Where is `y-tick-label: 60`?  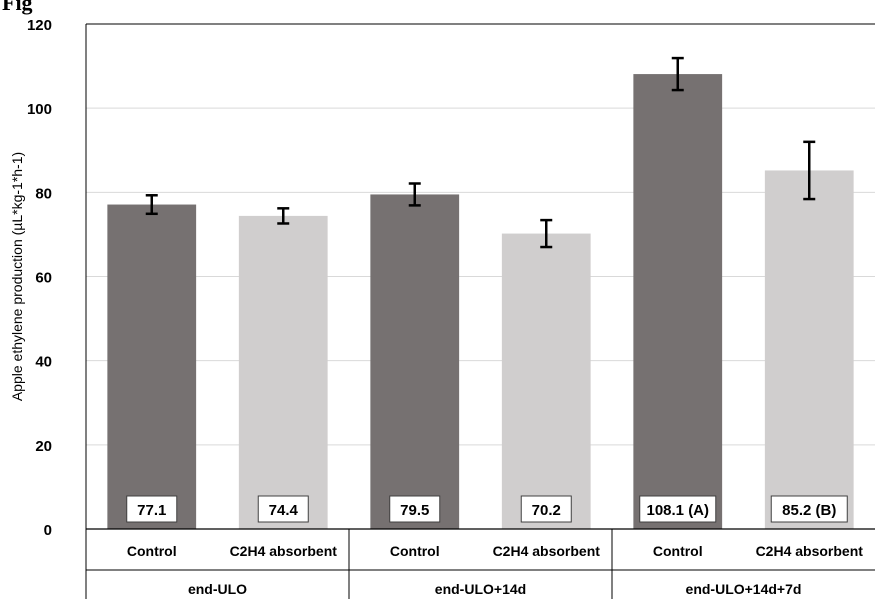
y-tick-label: 60 is located at coordinates (43, 278).